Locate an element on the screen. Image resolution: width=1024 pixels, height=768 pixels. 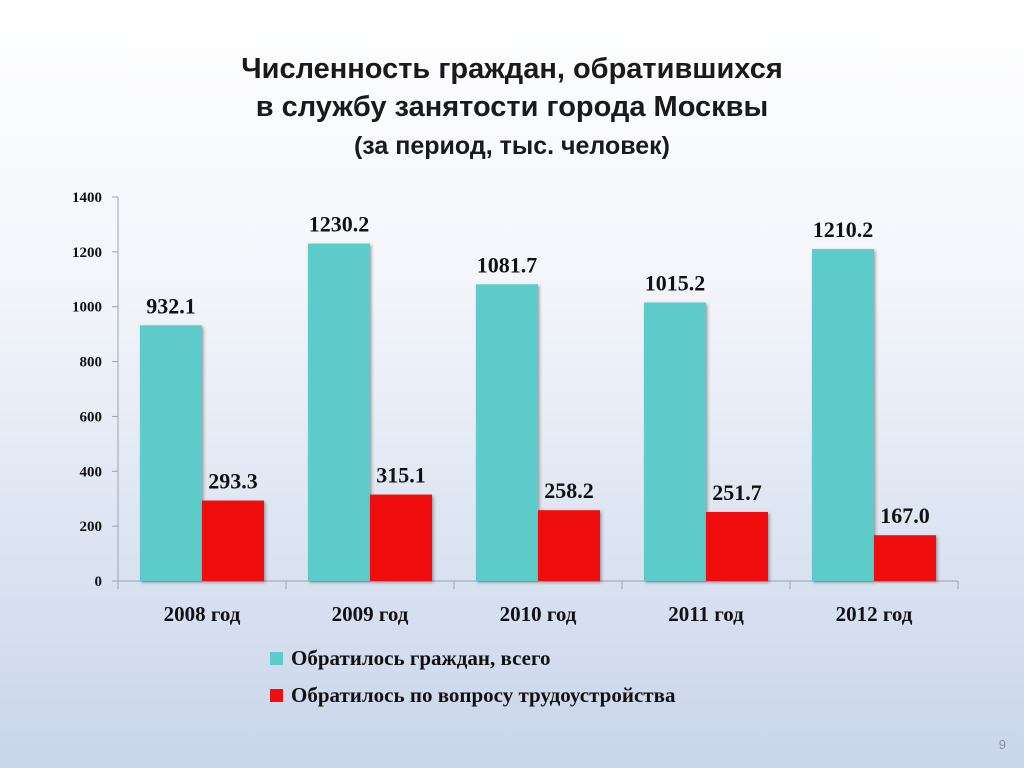
legend-swatch-total is located at coordinates (276, 658).